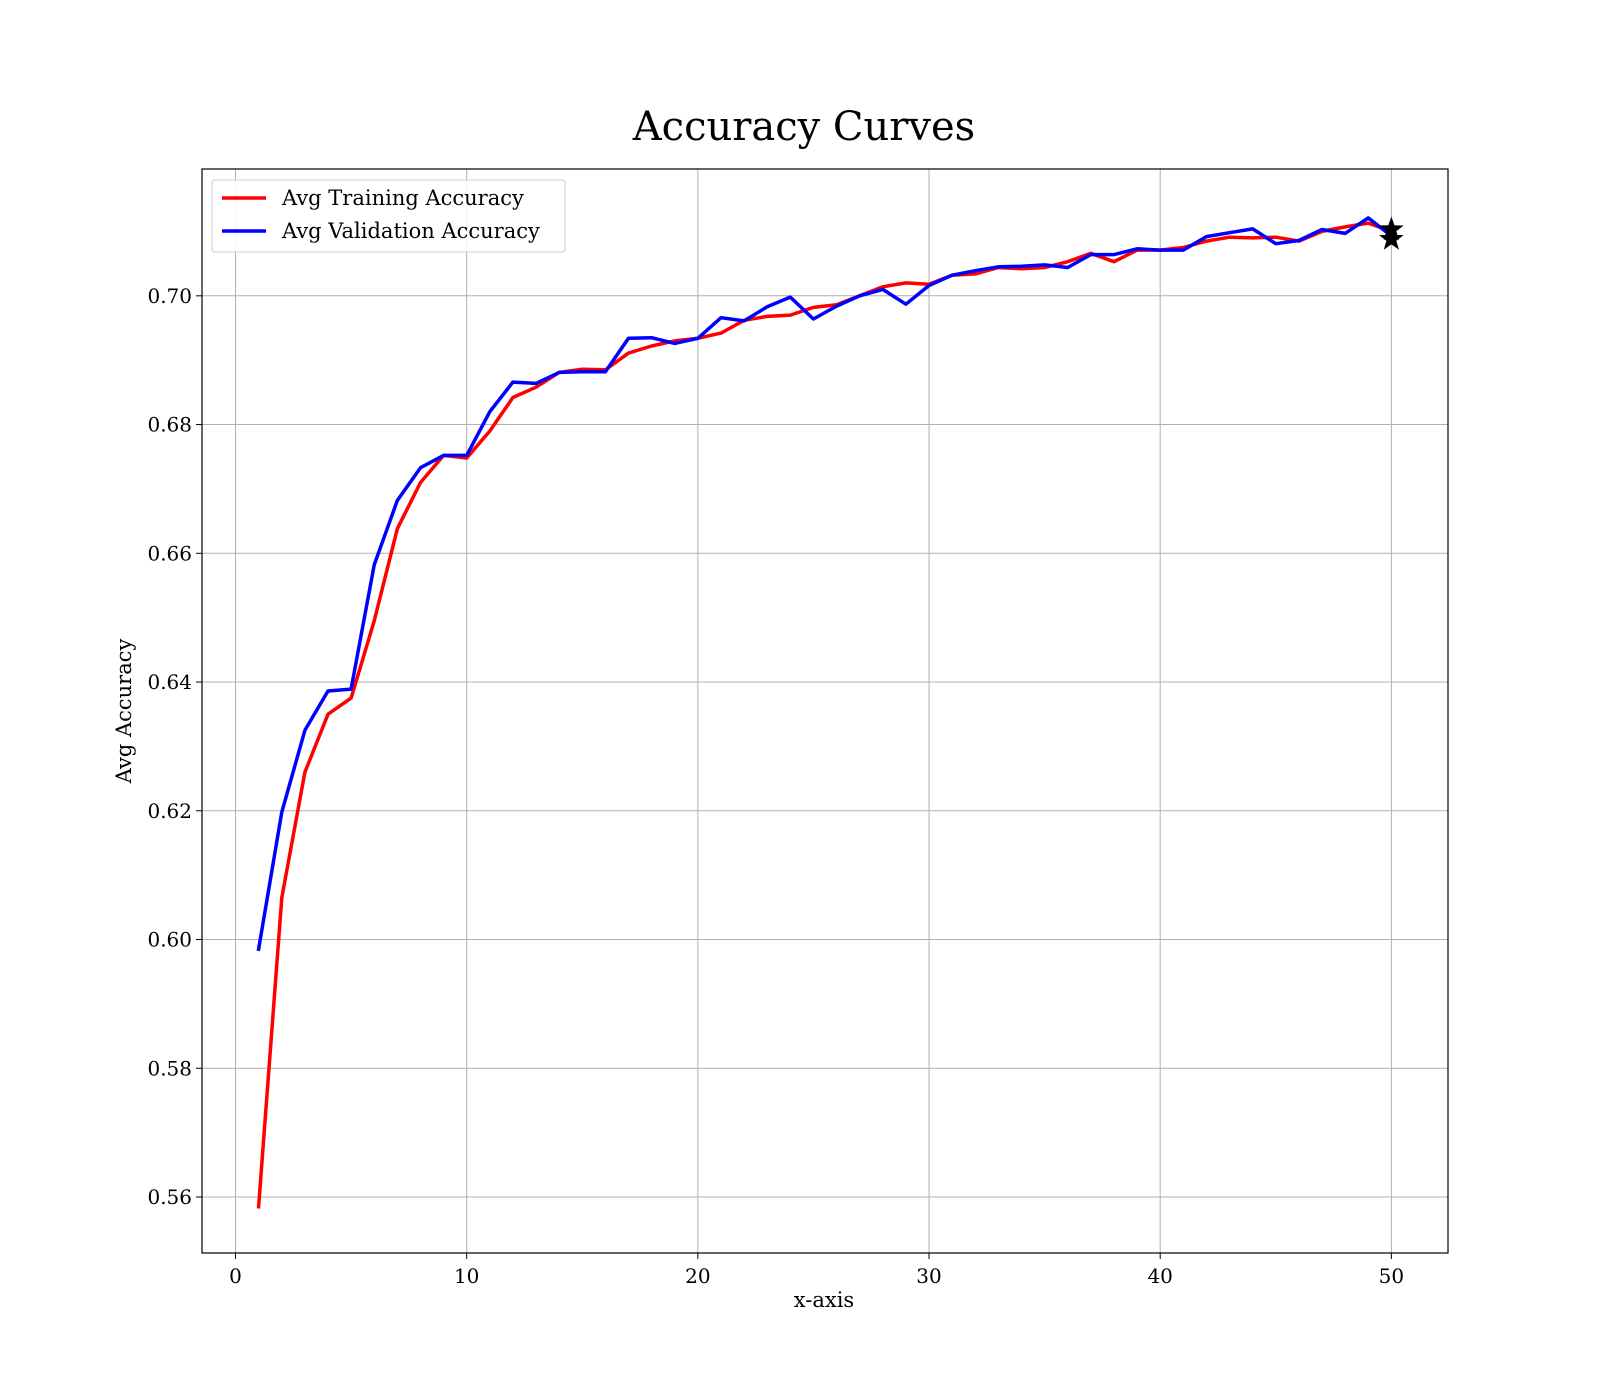 The image size is (1600, 1400). What do you see at coordinates (402, 198) in the screenshot?
I see `legend-label: Avg Training Accuracy` at bounding box center [402, 198].